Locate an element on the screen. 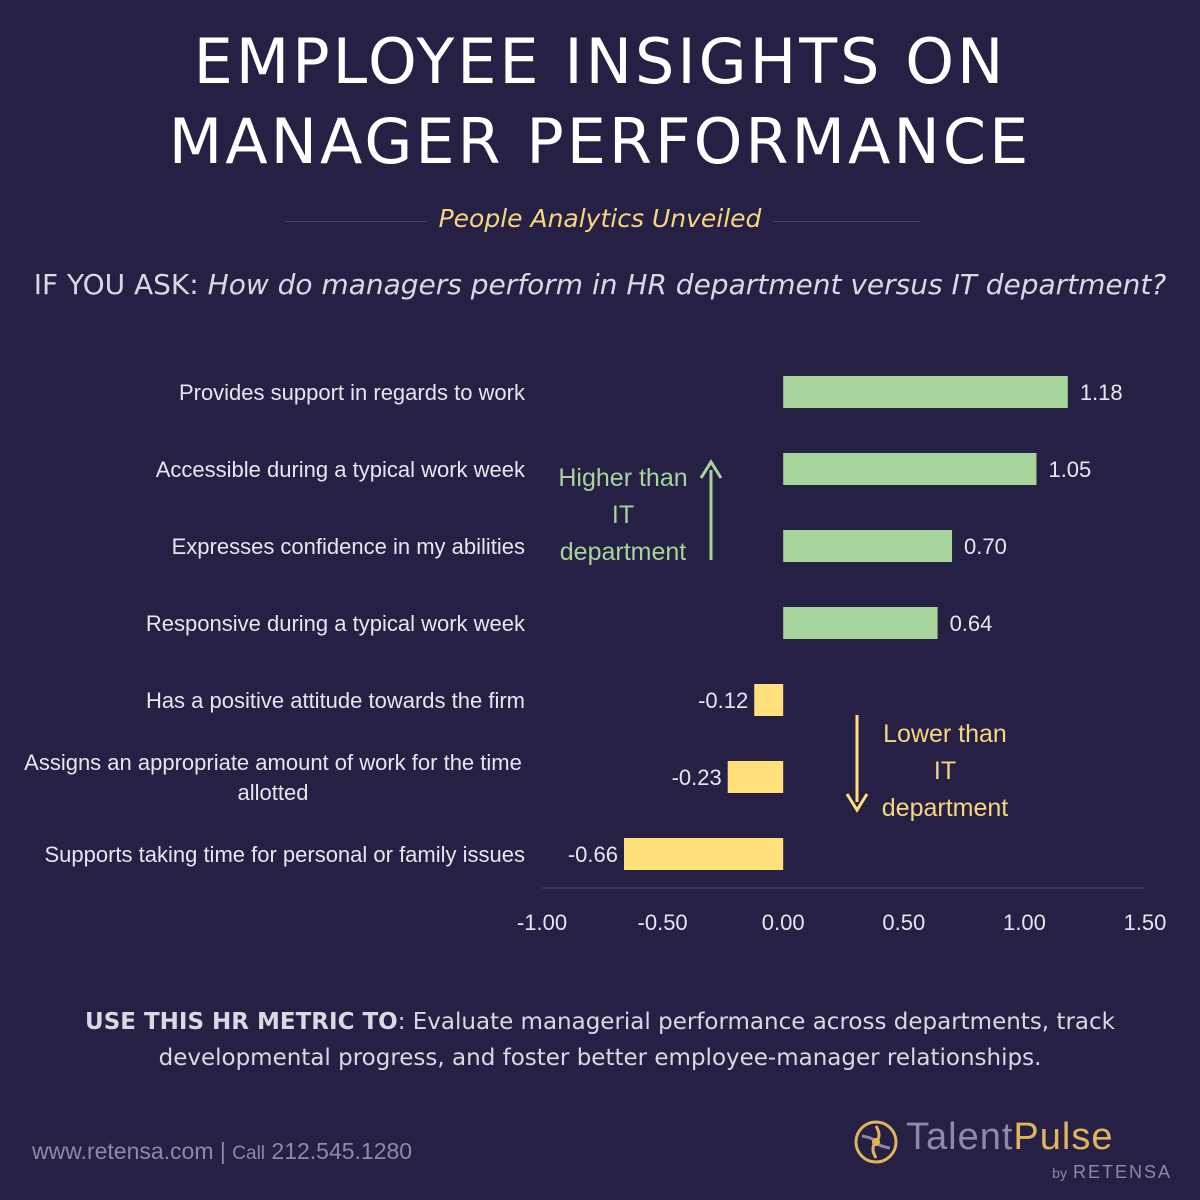  subtitle-row: People Analytics Unveiled is located at coordinates (600, 222).